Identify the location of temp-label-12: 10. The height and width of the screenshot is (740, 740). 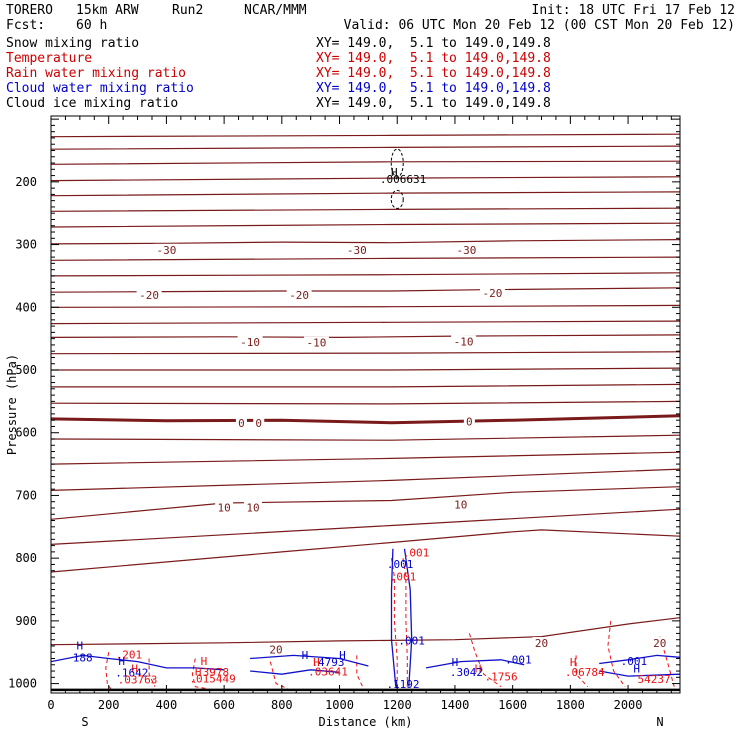
(223, 508).